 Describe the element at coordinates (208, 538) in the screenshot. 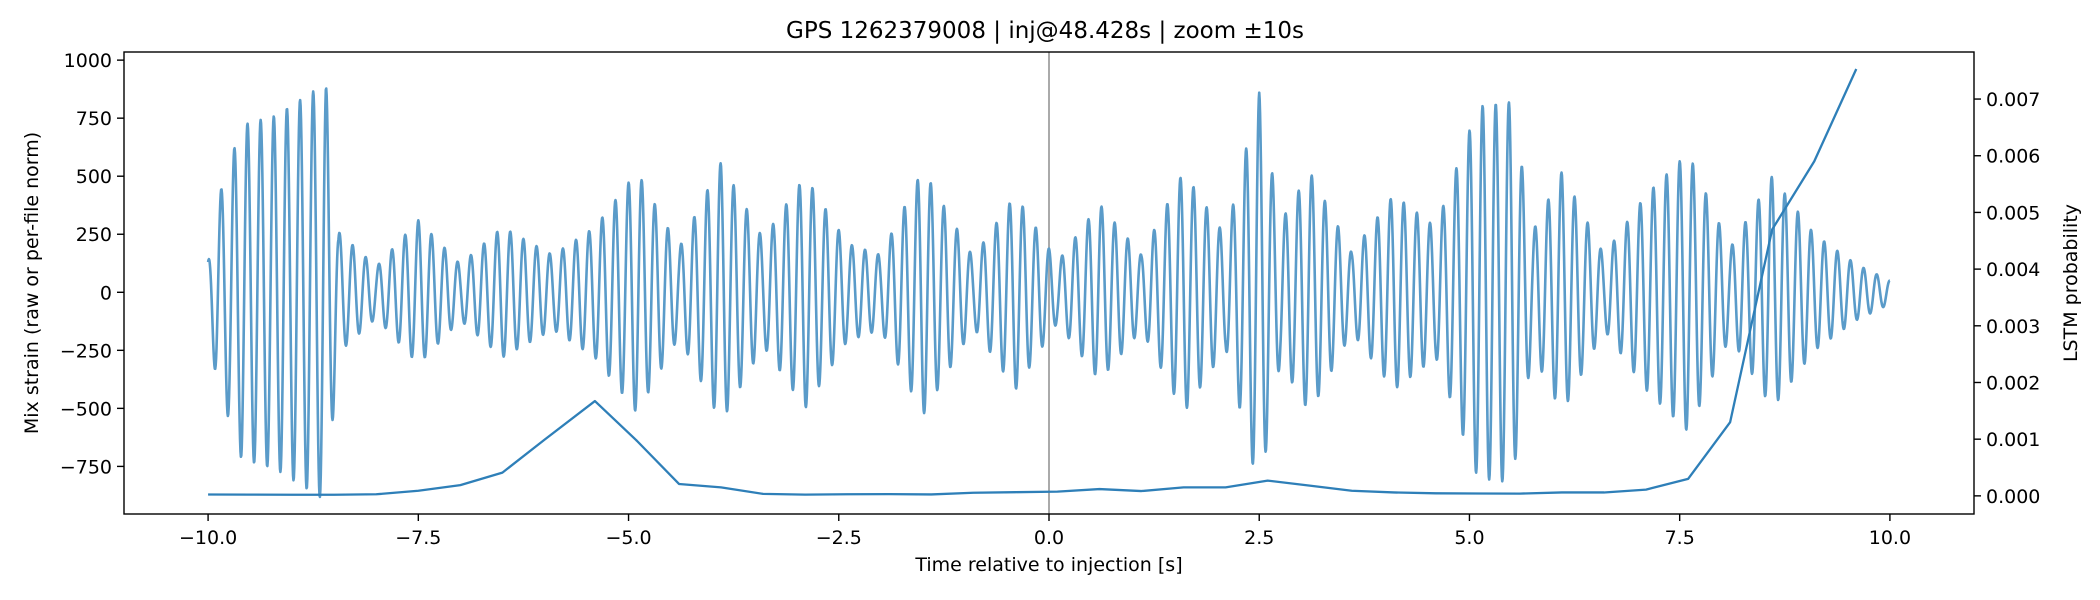

I see `x-tick-label: −10.0` at that location.